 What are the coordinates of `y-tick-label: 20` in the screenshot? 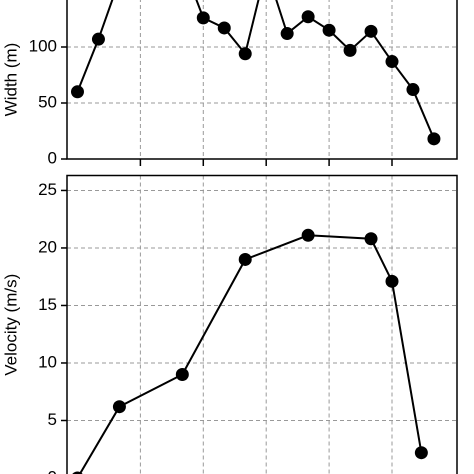 It's located at (47, 246).